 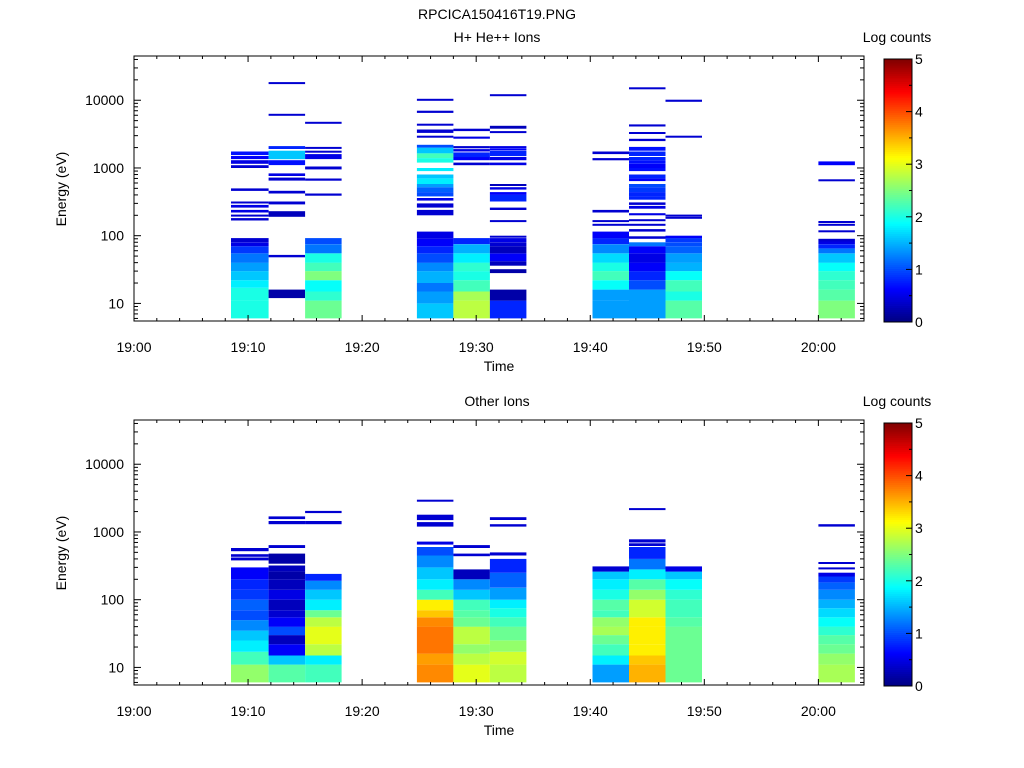 I want to click on panel-bottom-xlabel: Time, so click(x=499, y=730).